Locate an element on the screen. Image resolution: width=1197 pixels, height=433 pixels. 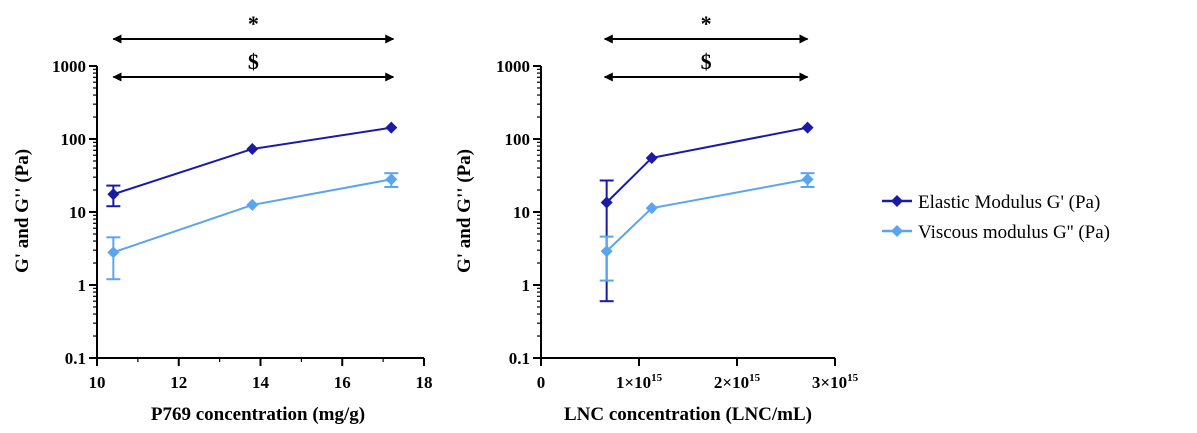
legend-label-elastic: Elastic Modulus G' (Pa) is located at coordinates (1009, 202).